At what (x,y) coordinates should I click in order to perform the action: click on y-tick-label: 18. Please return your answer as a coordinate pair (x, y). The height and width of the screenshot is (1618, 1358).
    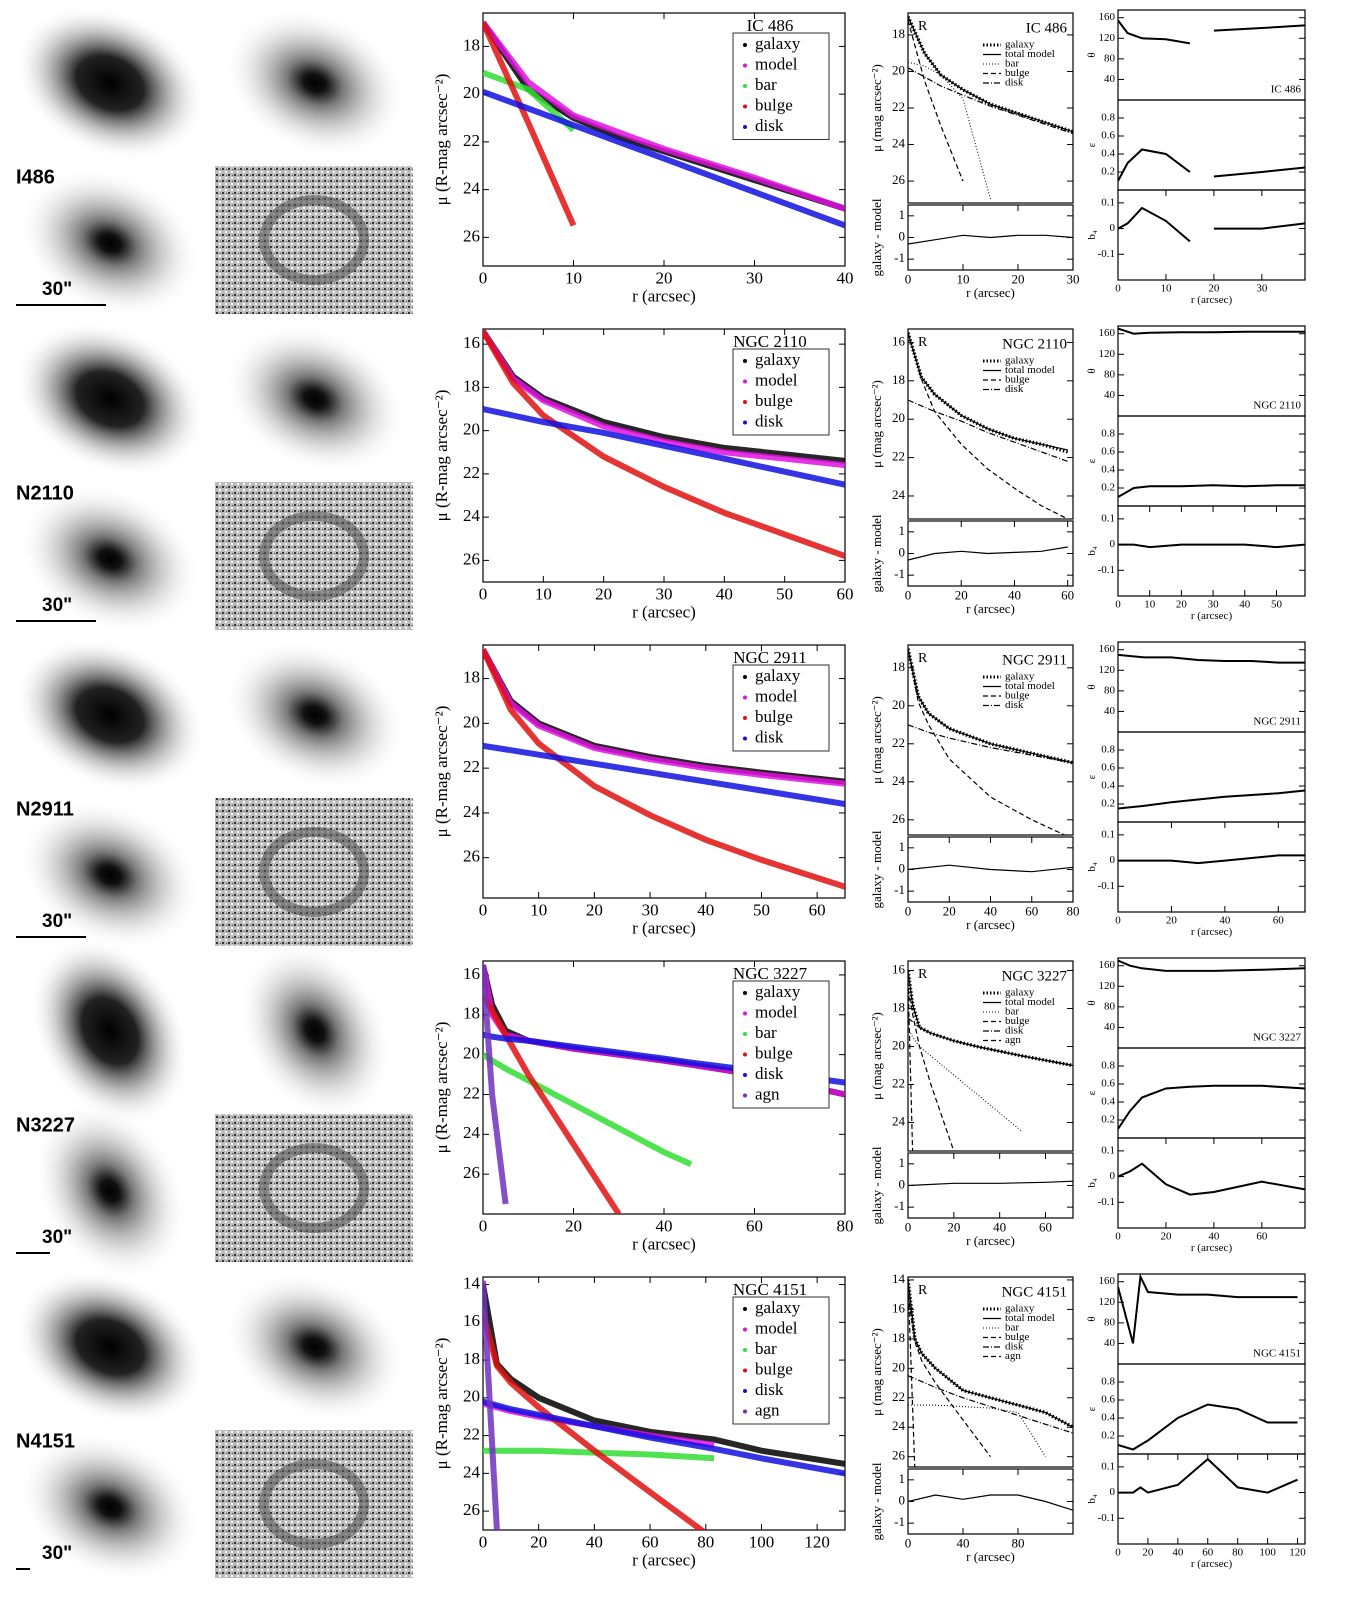
    Looking at the image, I should click on (898, 1337).